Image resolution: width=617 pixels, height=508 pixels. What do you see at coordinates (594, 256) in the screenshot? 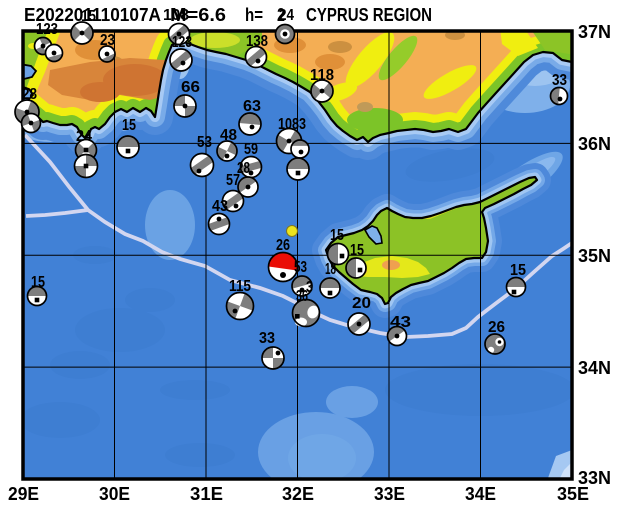
I see `svg-text: 35N` at bounding box center [594, 256].